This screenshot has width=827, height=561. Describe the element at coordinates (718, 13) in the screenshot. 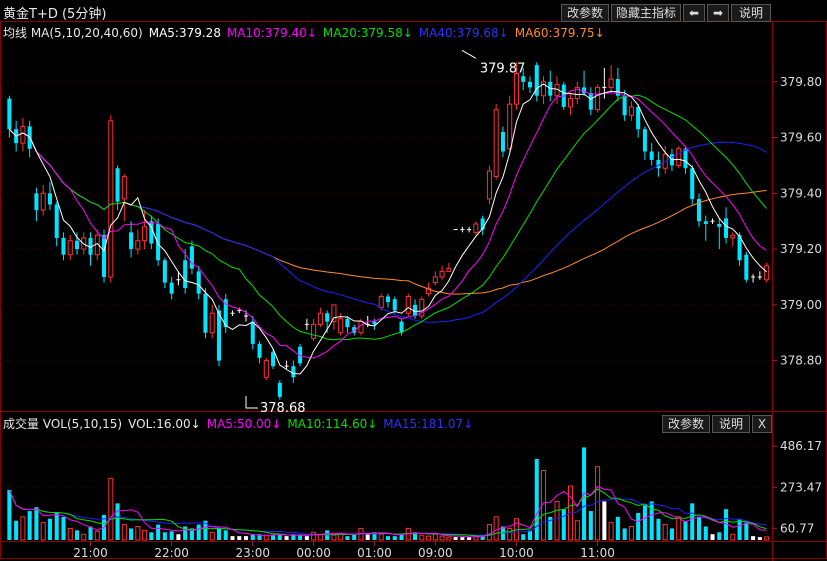

I see `scroll-right-icon: ➡` at that location.